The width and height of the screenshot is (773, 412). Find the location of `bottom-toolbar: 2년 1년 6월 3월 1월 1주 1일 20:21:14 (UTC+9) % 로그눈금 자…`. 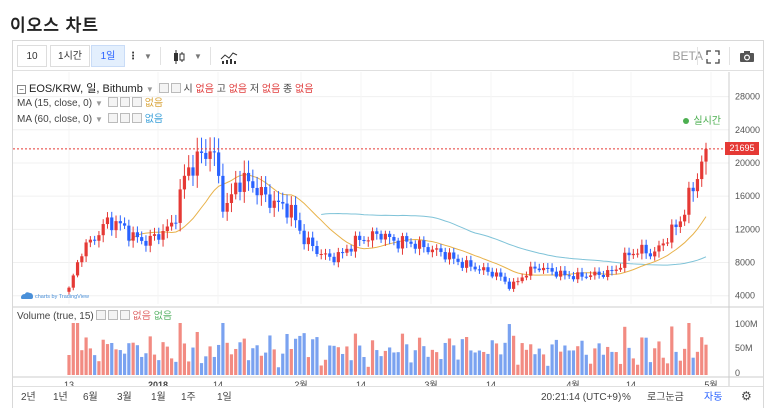

bottom-toolbar: 2년 1년 6월 3월 1월 1주 1일 20:21:14 (UTC+9) % 로그눈금 자… is located at coordinates (388, 397).